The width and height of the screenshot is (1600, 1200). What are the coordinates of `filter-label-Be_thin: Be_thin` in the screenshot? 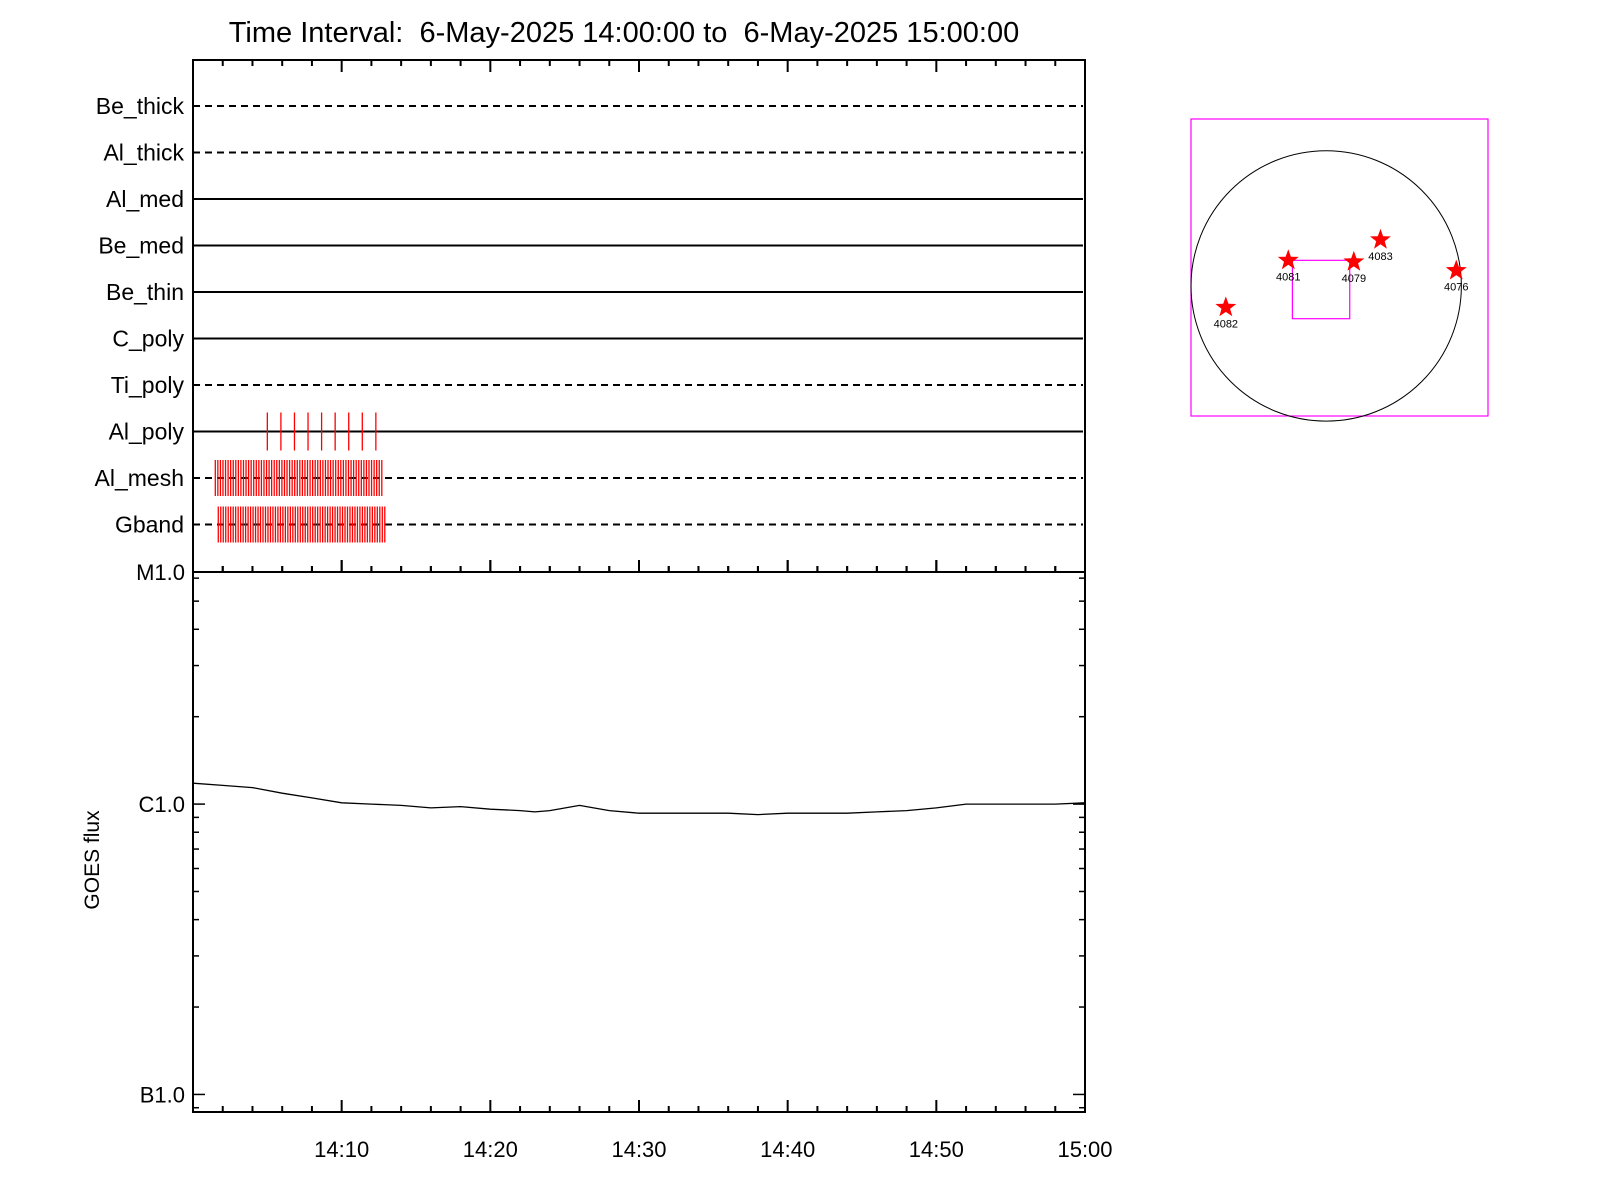 It's located at (145, 292).